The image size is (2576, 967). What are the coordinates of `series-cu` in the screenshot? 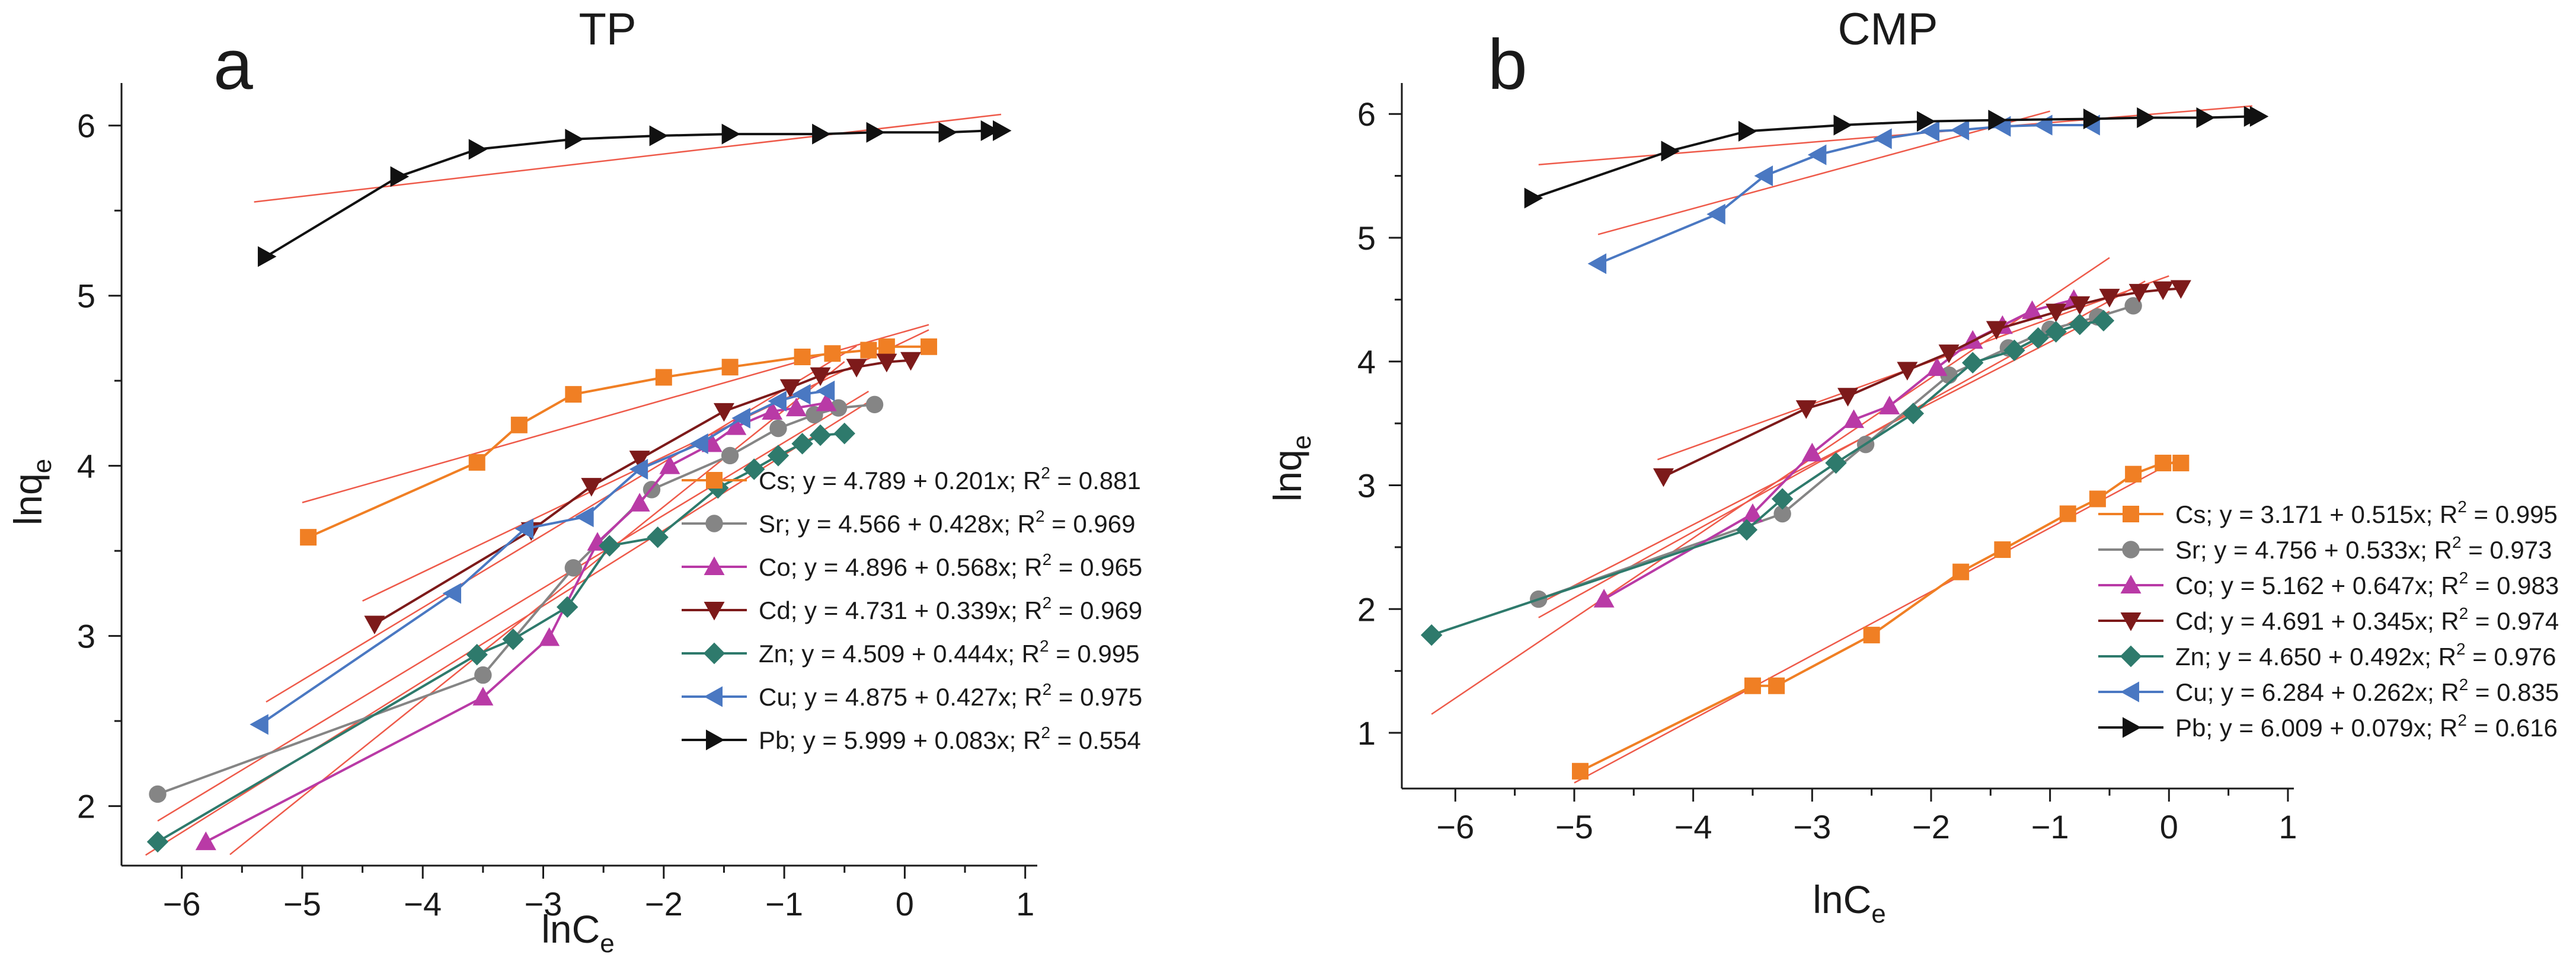 It's located at (1843, 194).